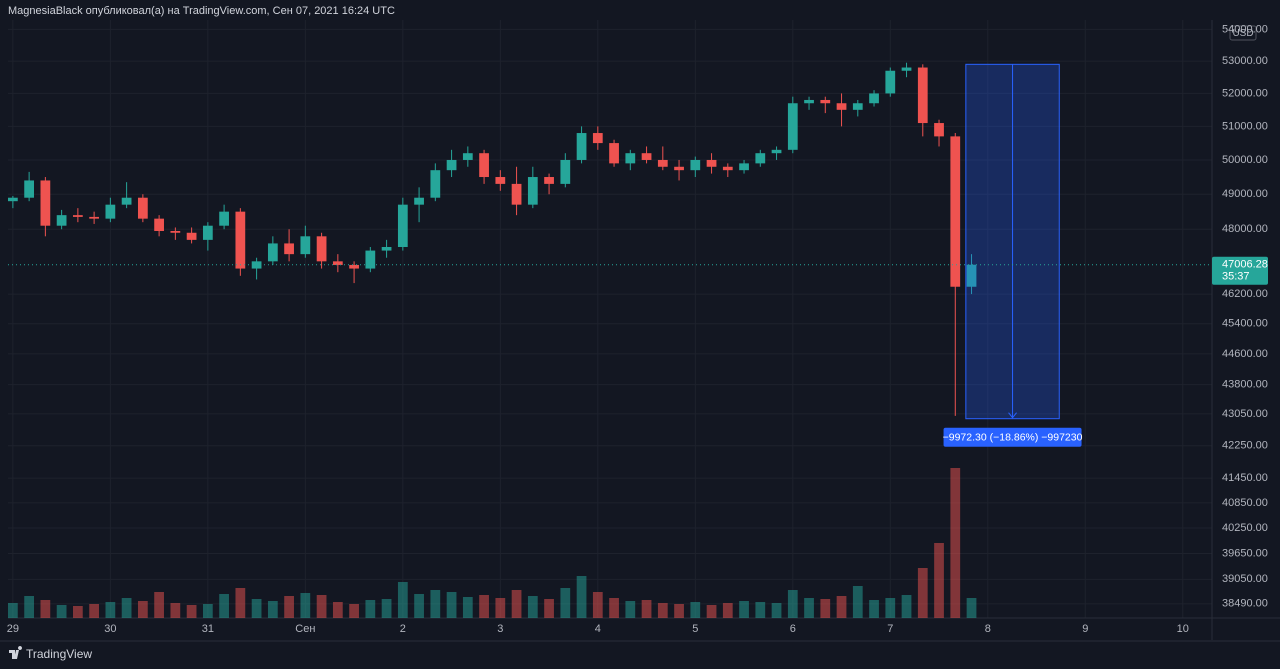 This screenshot has height=669, width=1280. Describe the element at coordinates (305, 629) in the screenshot. I see `x-tick-label: Сен` at that location.